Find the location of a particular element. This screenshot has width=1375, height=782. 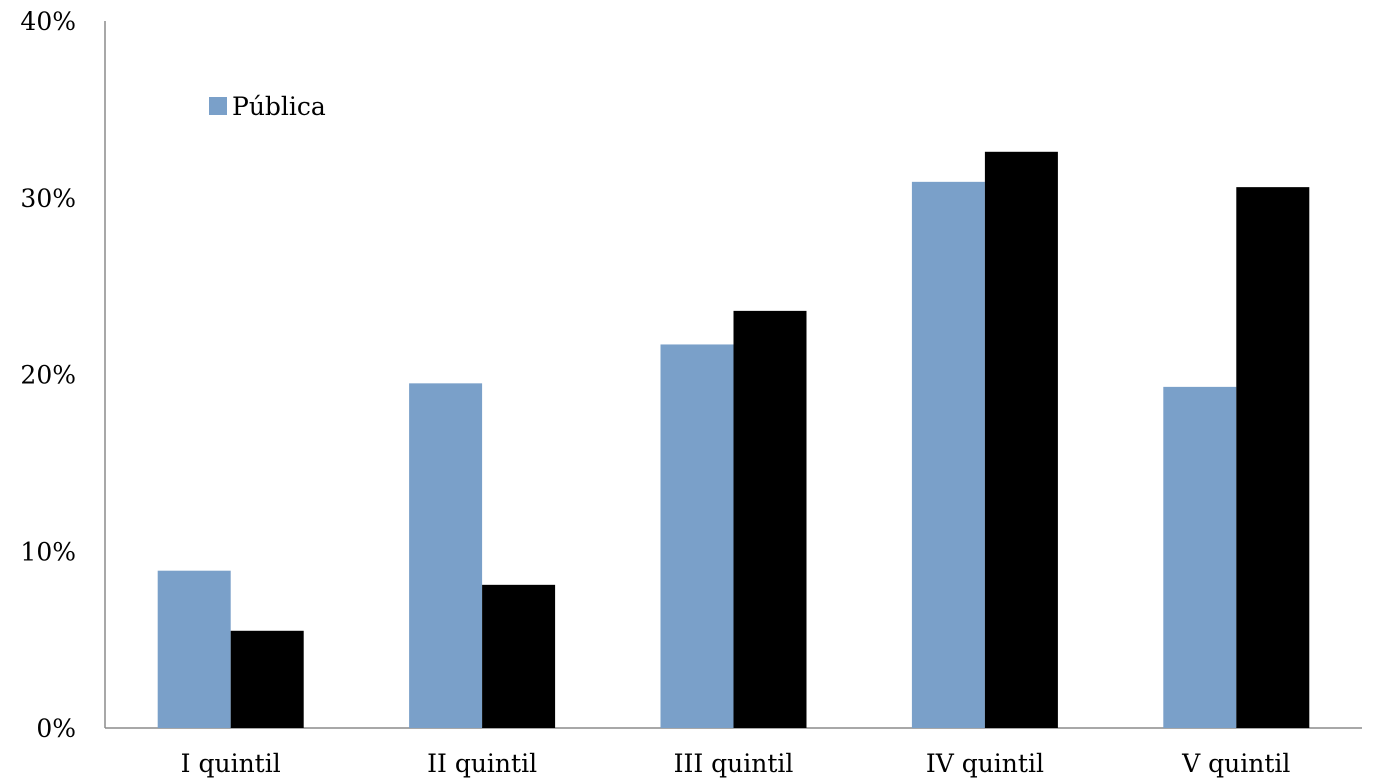

x-tick-label: III quintil is located at coordinates (734, 763).